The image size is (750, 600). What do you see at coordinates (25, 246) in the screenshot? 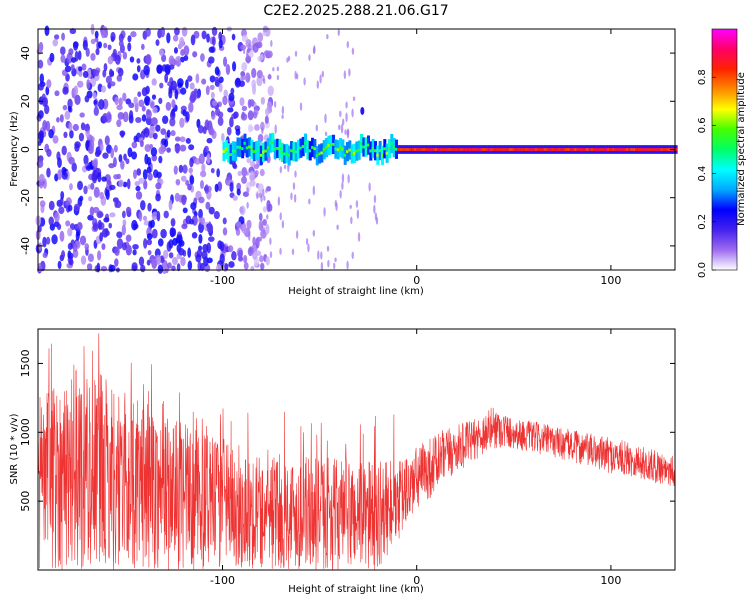
I see `spectrogram-y-tick-label: -40` at bounding box center [25, 246].